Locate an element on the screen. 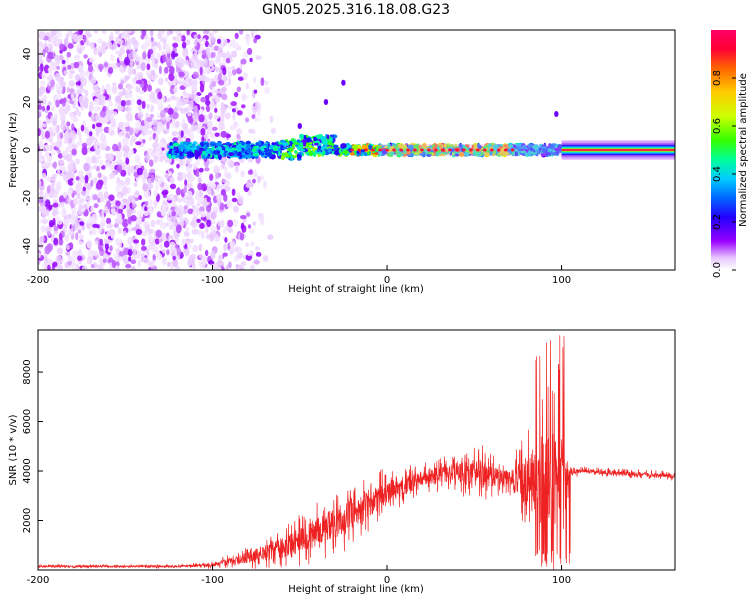 This screenshot has height=600, width=750. colorbar-tick-label: 0.2 is located at coordinates (717, 222).